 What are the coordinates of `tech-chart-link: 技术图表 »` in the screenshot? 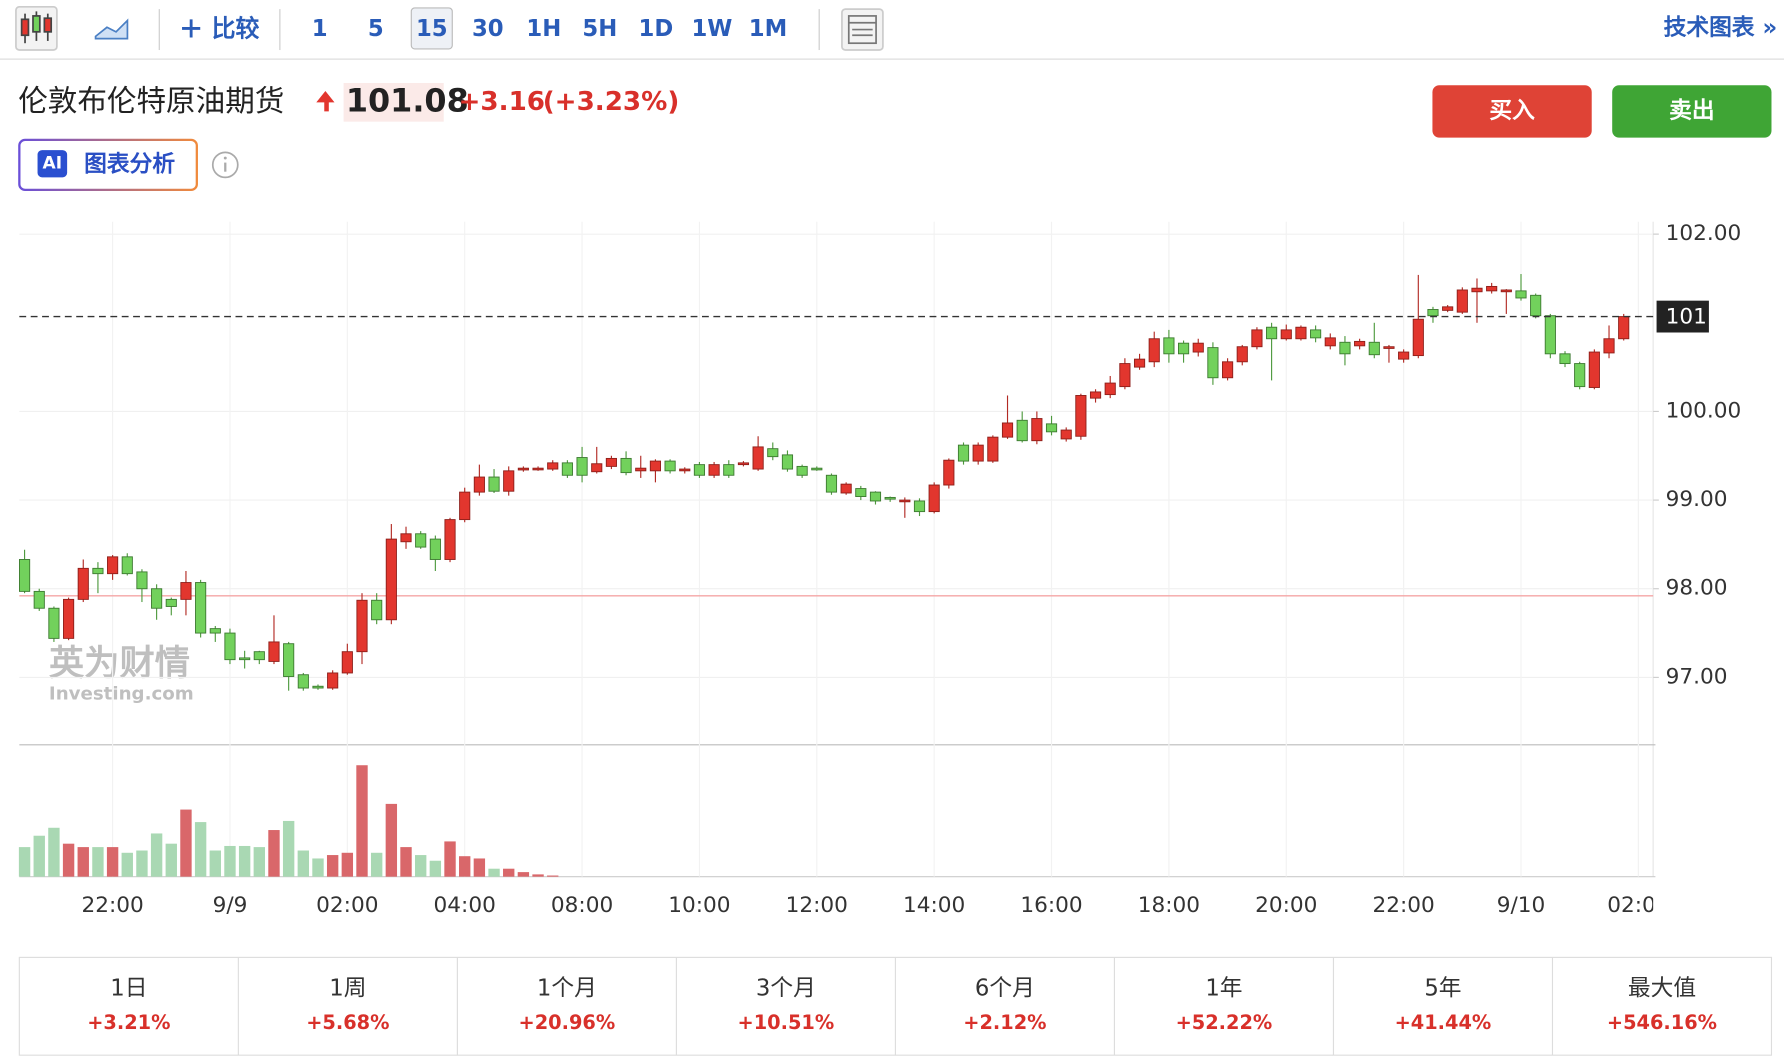 It's located at (1721, 28).